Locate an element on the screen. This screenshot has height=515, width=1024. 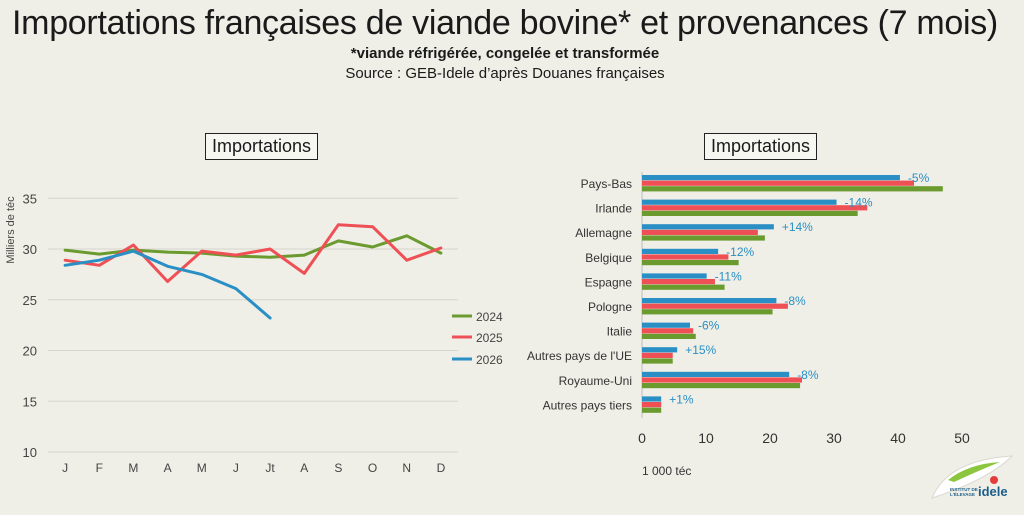
x-tick-label: 0 is located at coordinates (642, 438).